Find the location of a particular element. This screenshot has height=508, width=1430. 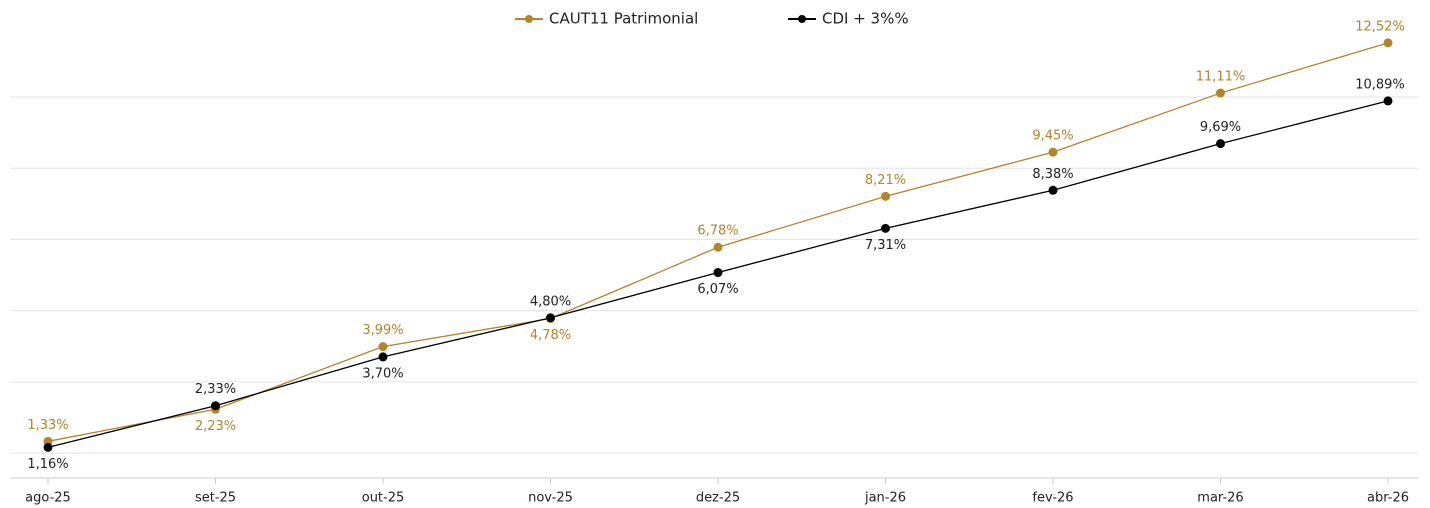

data-label: 3,99% is located at coordinates (382, 330).